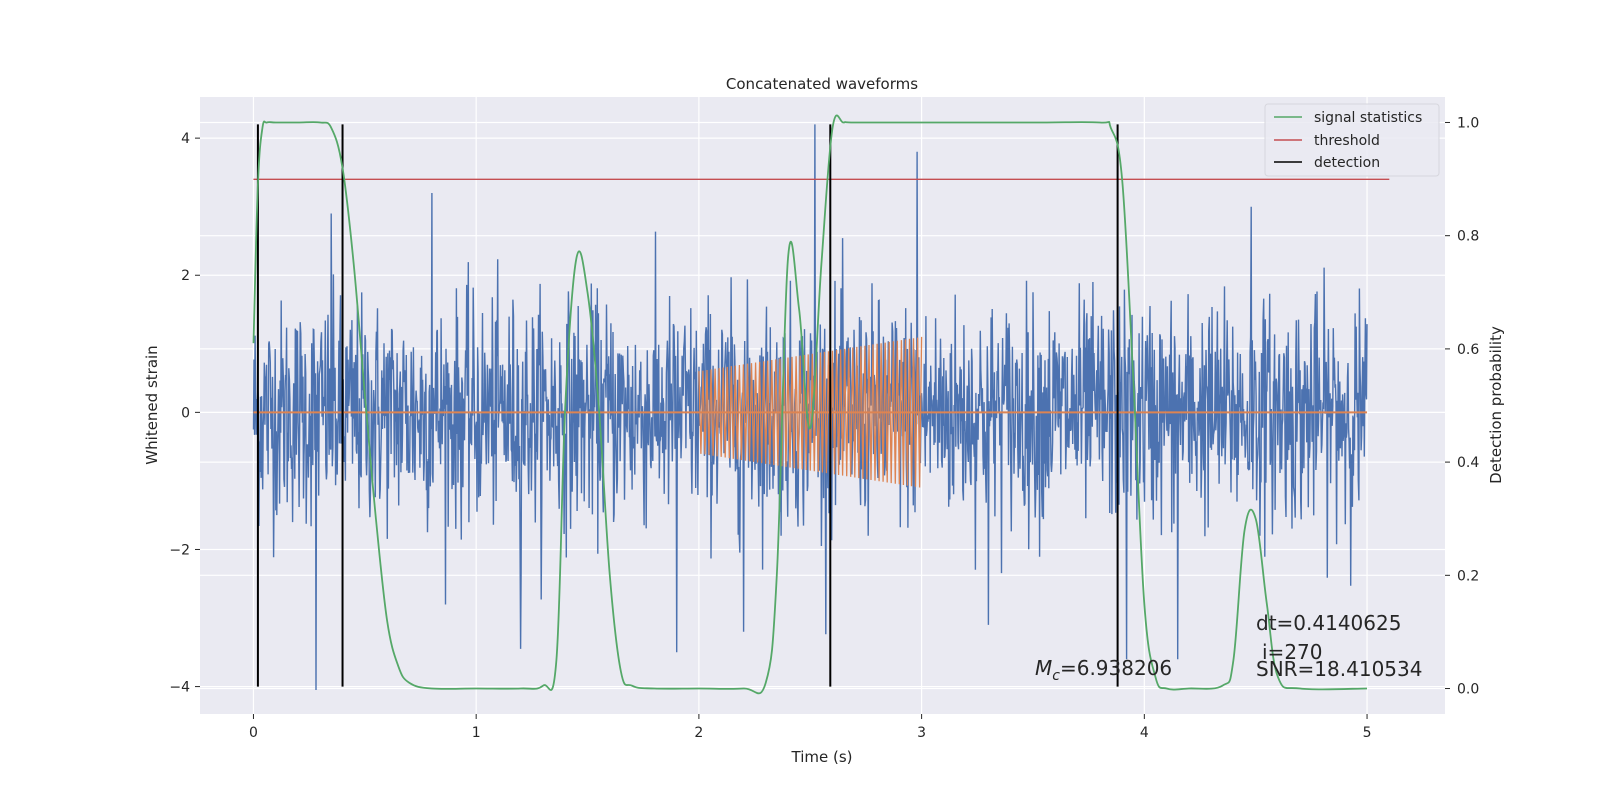 The image size is (1600, 800). Describe the element at coordinates (1056, 676) in the screenshot. I see `chirp-mass-subscript: c` at that location.